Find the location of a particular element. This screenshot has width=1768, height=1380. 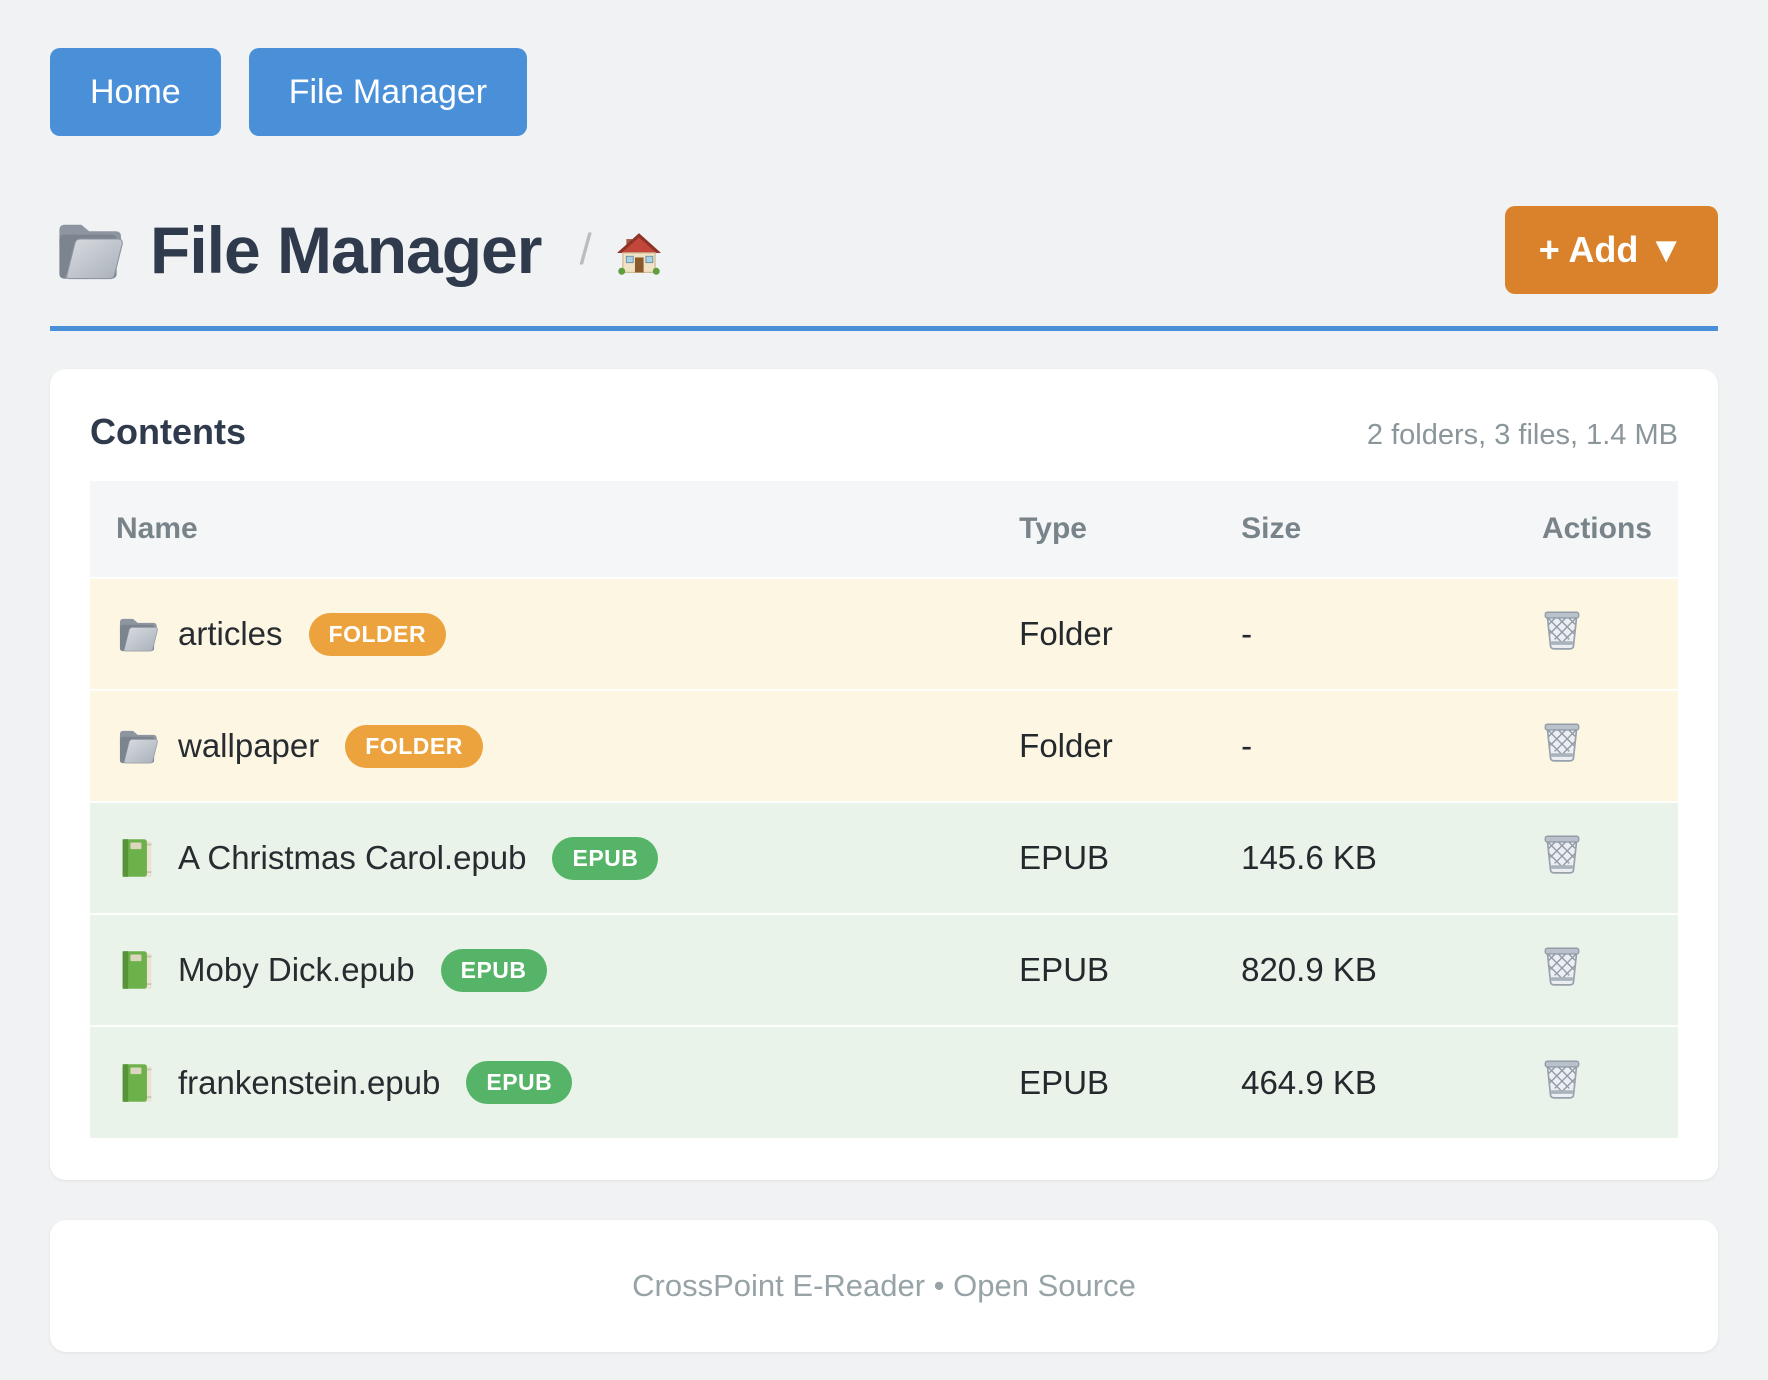

nav-home-button: Home is located at coordinates (135, 92).